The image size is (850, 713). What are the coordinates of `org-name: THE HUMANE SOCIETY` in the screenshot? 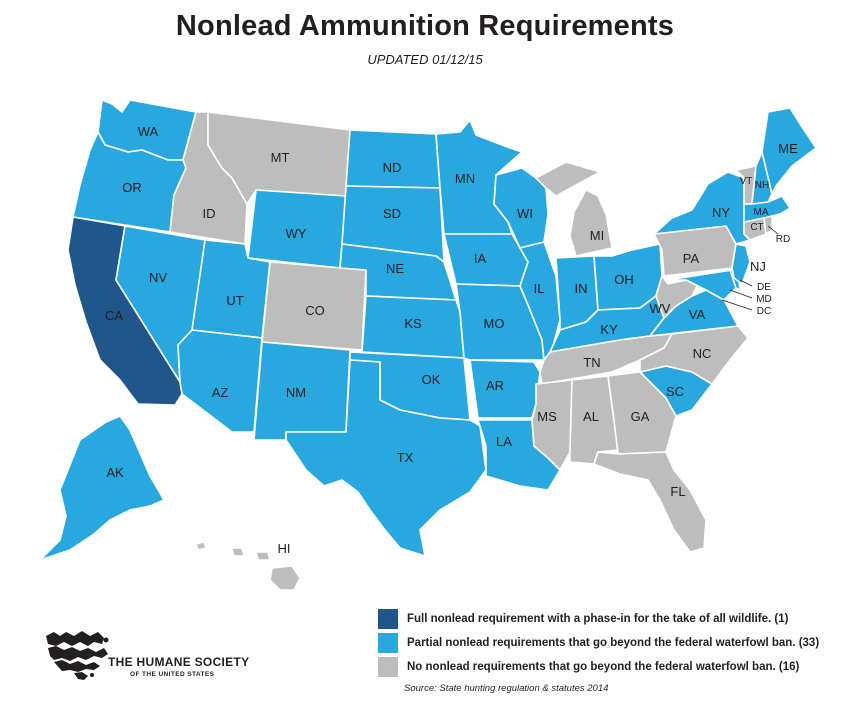 It's located at (179, 662).